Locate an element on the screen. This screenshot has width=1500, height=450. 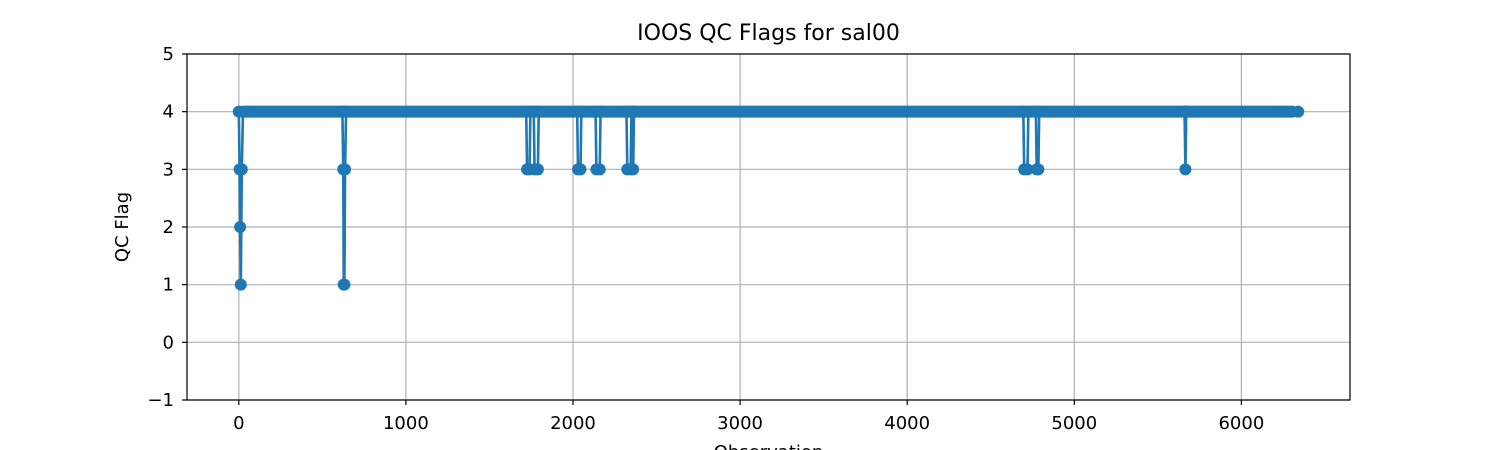
y-axis-label: QC Flag is located at coordinates (122, 227).